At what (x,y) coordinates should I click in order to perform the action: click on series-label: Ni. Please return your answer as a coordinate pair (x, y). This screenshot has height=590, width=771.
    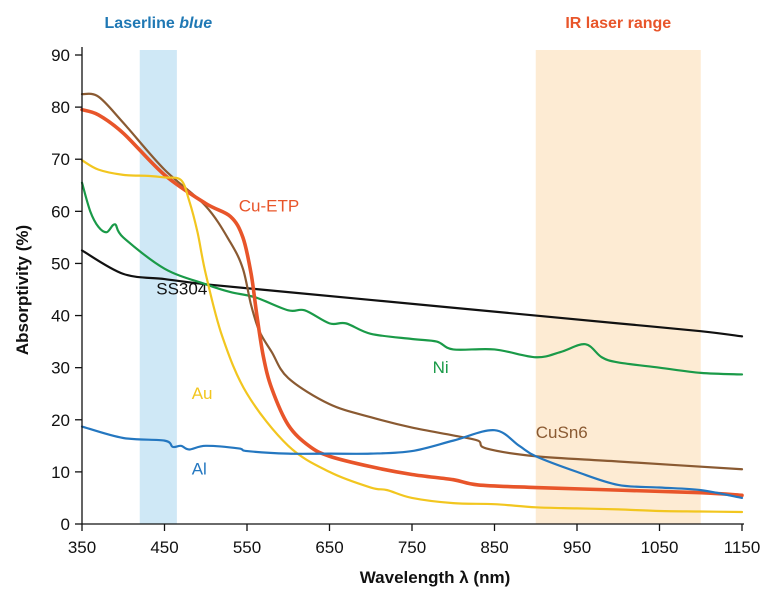
    Looking at the image, I should click on (441, 367).